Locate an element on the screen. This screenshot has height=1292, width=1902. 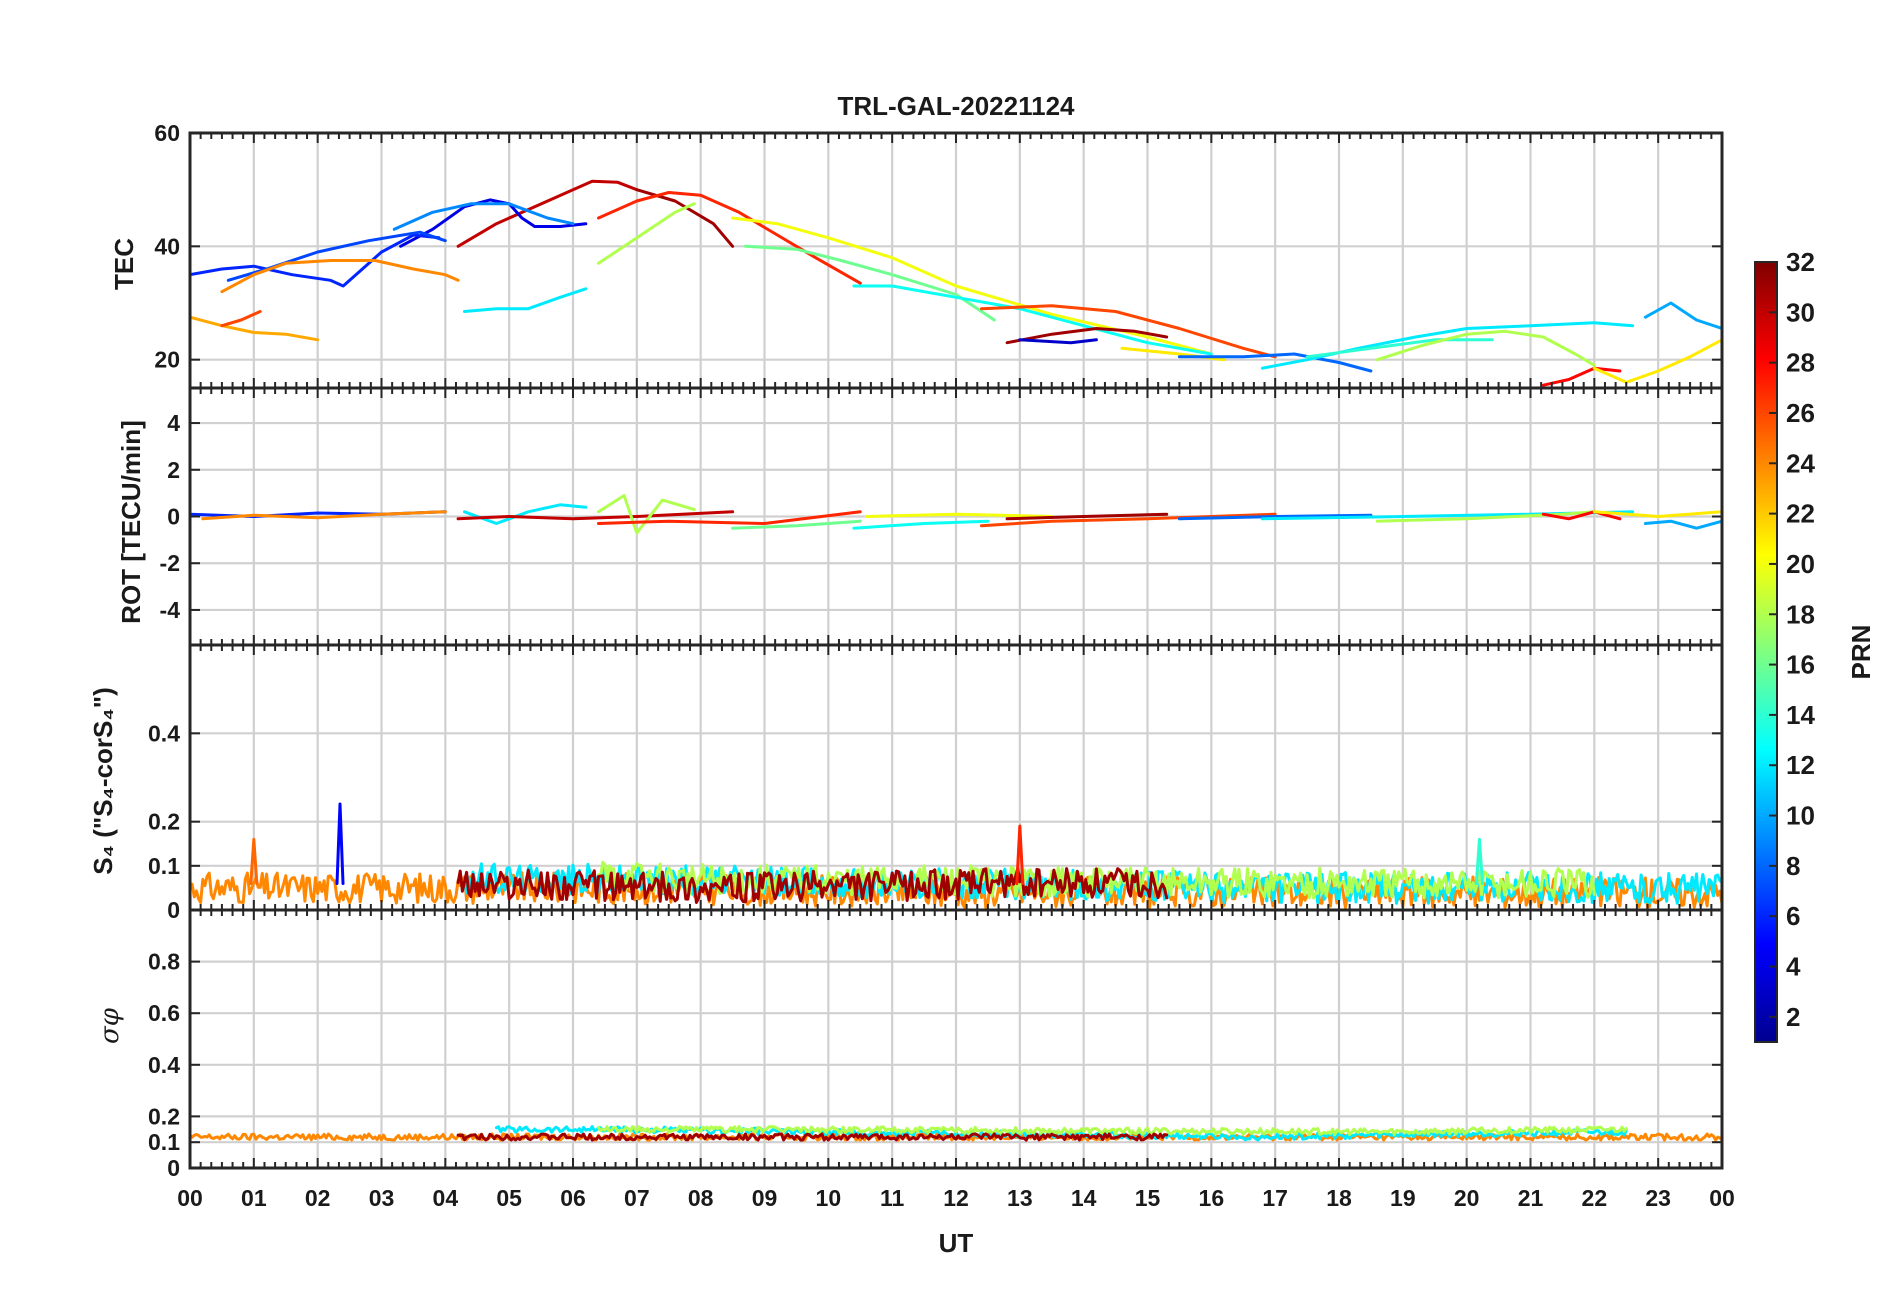
x-tick-label: 03 is located at coordinates (382, 1198).